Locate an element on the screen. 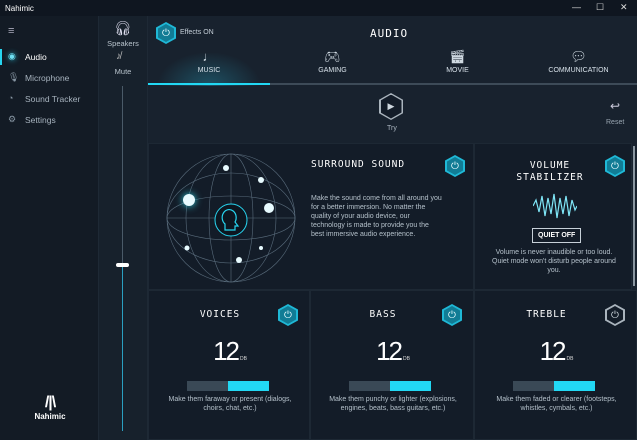 This screenshot has height=440, width=637. audio-icon: ◉ is located at coordinates (12, 56).